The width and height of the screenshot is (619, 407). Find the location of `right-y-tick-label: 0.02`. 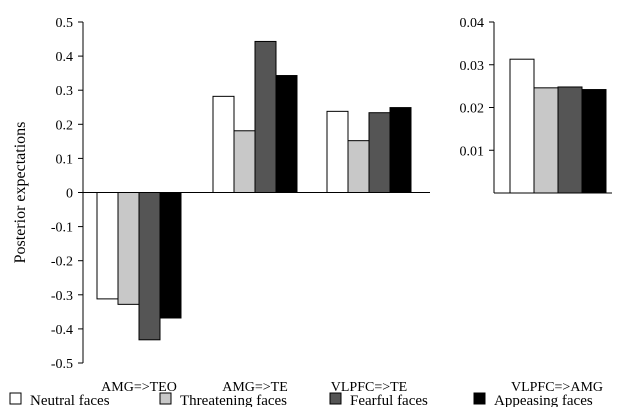

right-y-tick-label: 0.02 is located at coordinates (472, 109).